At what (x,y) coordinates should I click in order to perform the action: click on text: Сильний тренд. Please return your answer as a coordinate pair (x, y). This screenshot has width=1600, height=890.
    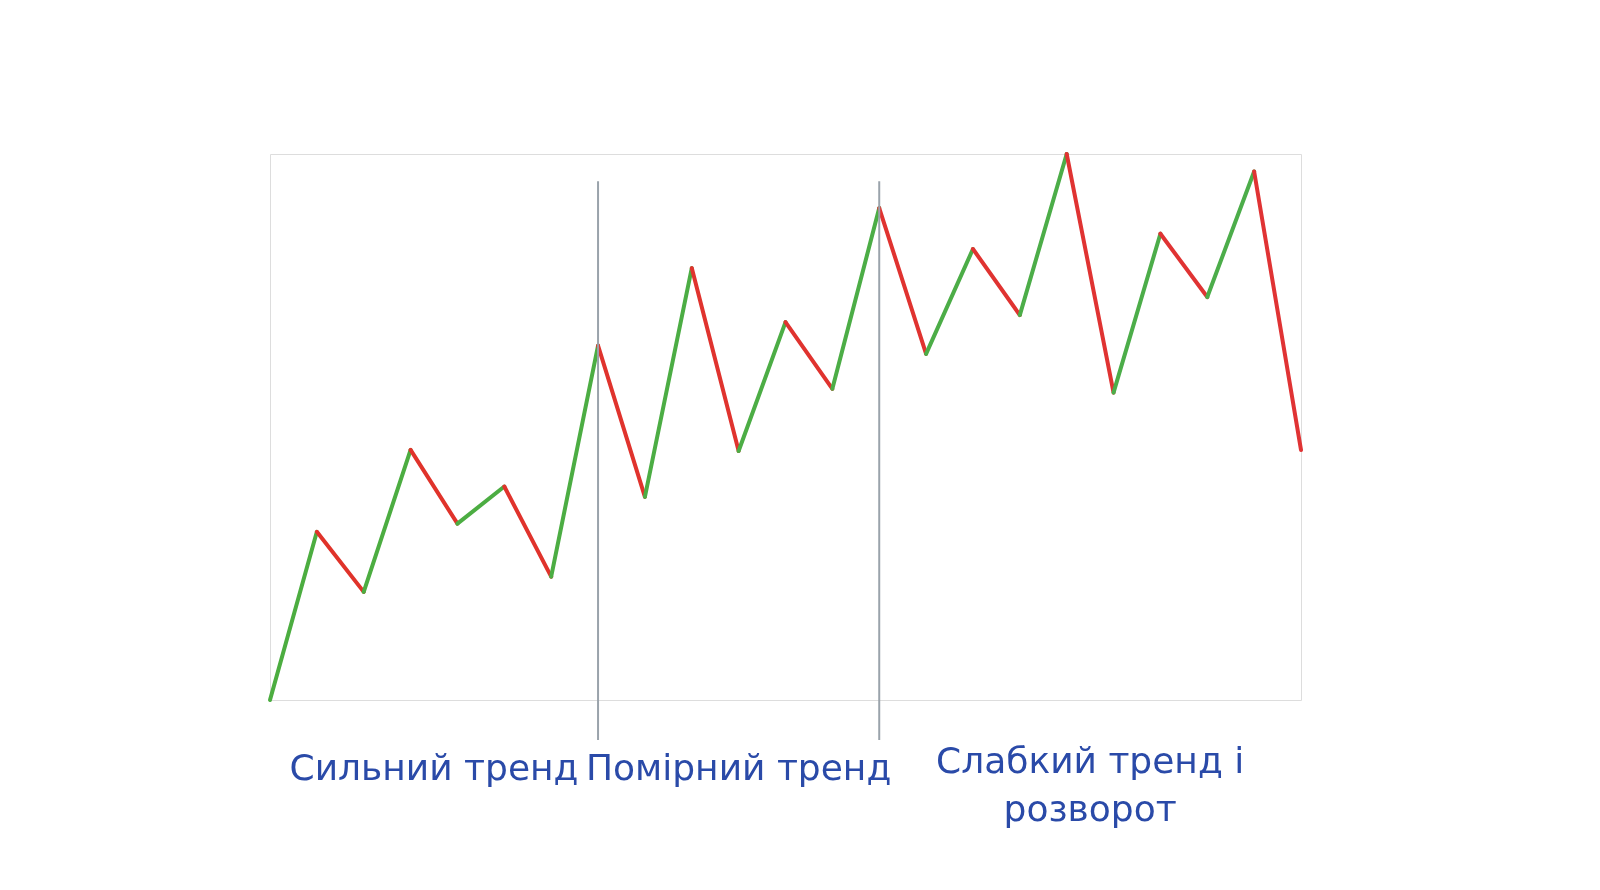
    Looking at the image, I should click on (434, 767).